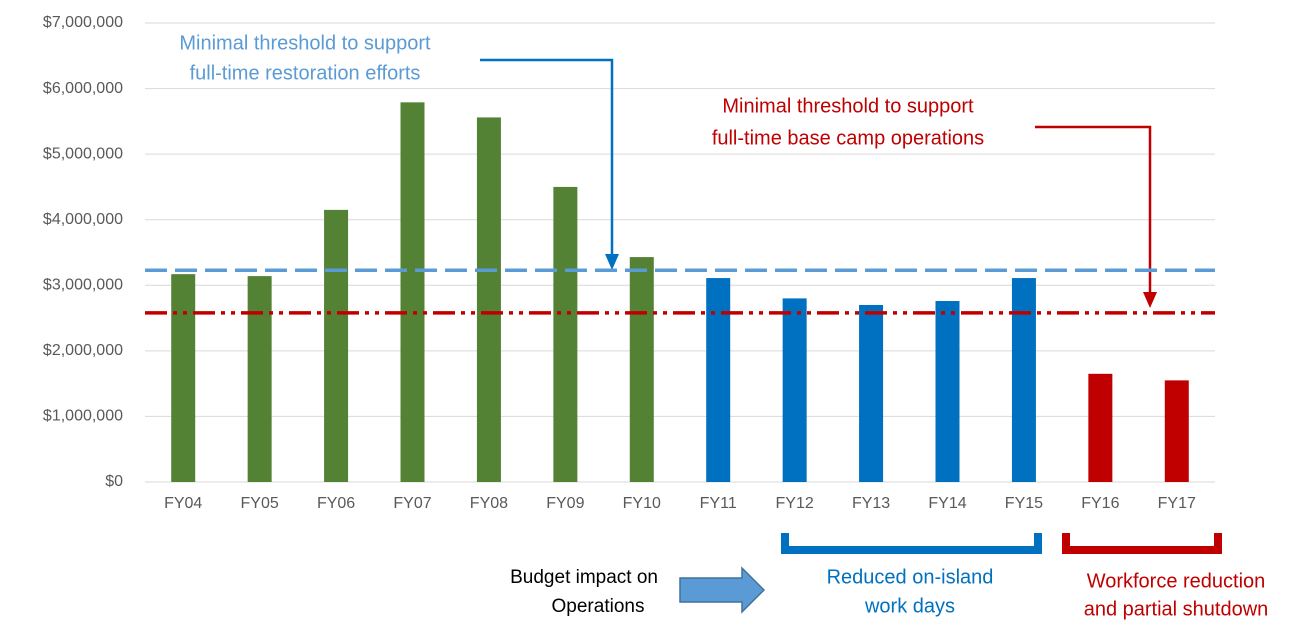  What do you see at coordinates (1177, 503) in the screenshot?
I see `x-tick-label: FY17` at bounding box center [1177, 503].